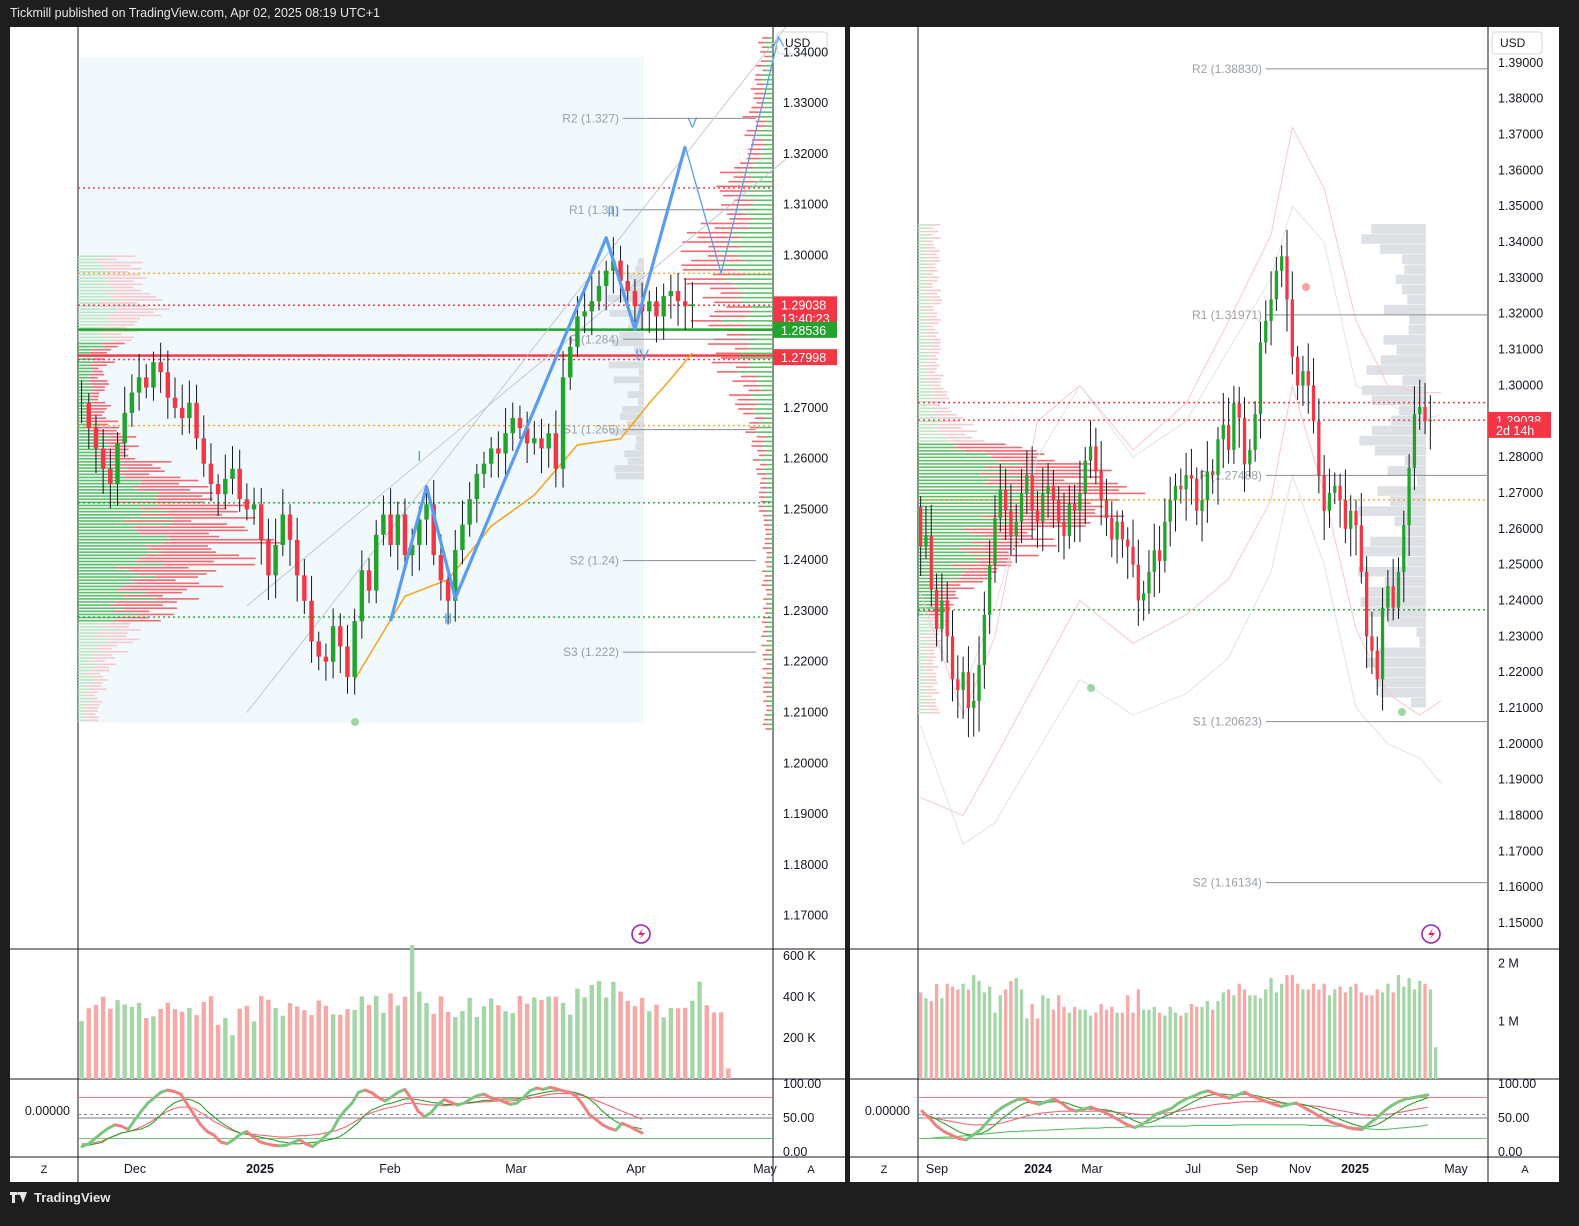 The height and width of the screenshot is (1226, 1579). What do you see at coordinates (60, 1197) in the screenshot?
I see `tradingview-footer: TradingView` at bounding box center [60, 1197].